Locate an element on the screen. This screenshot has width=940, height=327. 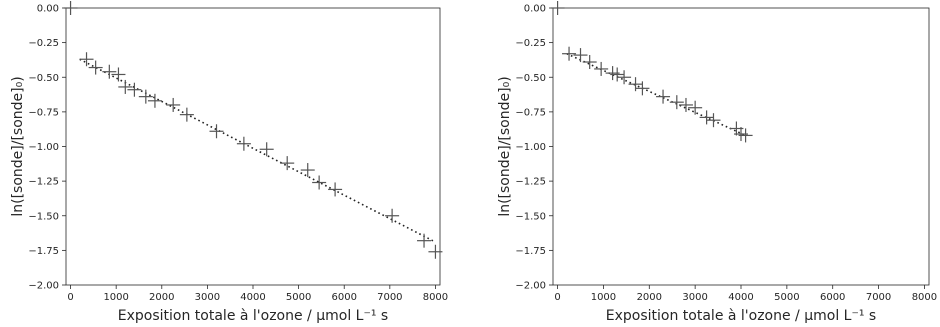
fit-line is located at coordinates (656, 94).